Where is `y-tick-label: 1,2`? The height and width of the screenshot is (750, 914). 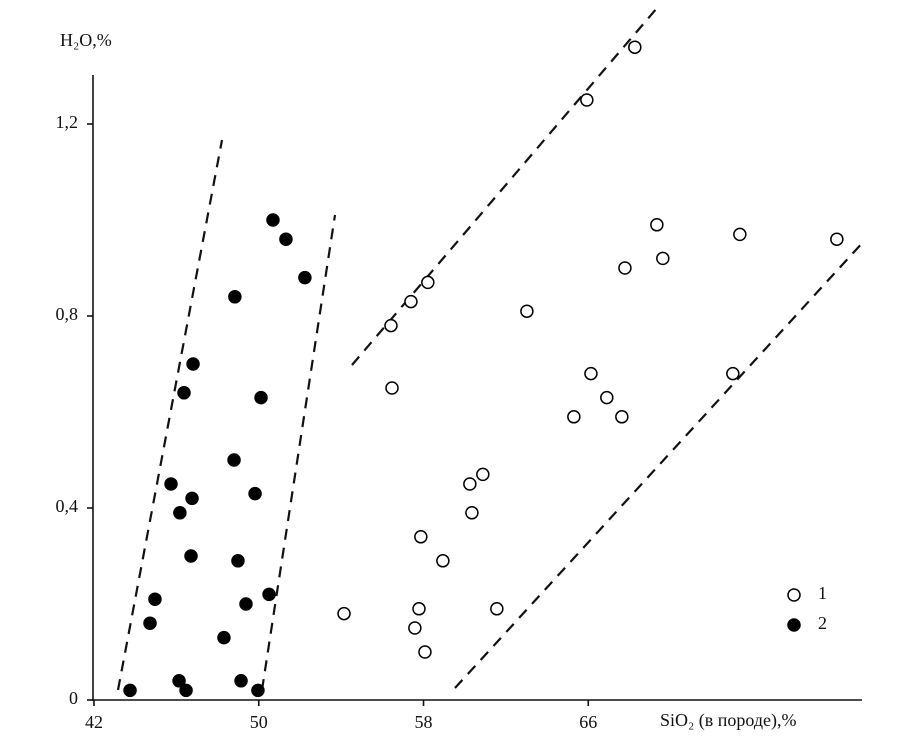
y-tick-label: 1,2 is located at coordinates (67, 122).